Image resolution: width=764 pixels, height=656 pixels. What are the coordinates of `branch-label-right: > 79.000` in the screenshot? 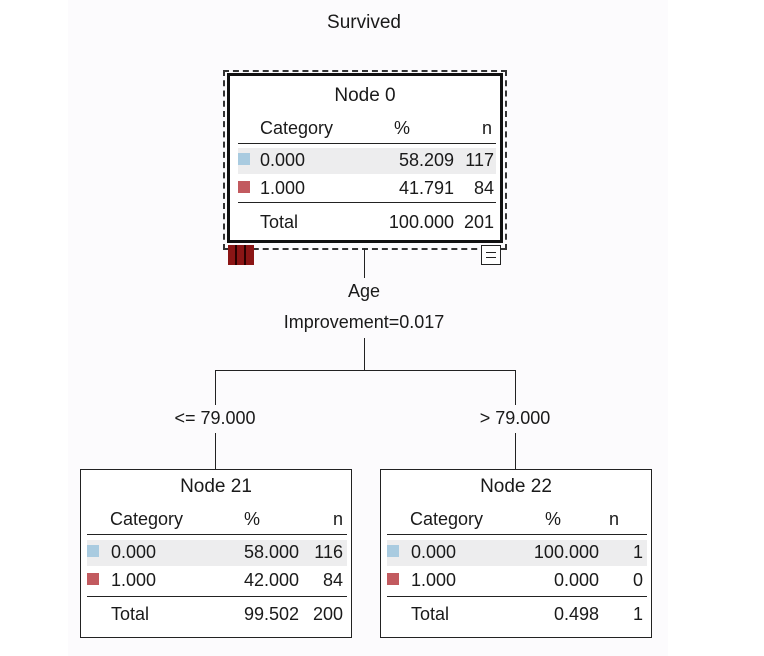 It's located at (515, 418).